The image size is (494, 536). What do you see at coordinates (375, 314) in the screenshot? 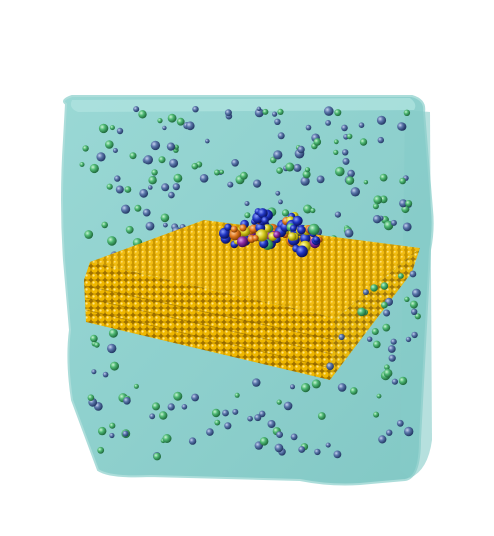
I see `gold-slab-right-face` at bounding box center [375, 314].